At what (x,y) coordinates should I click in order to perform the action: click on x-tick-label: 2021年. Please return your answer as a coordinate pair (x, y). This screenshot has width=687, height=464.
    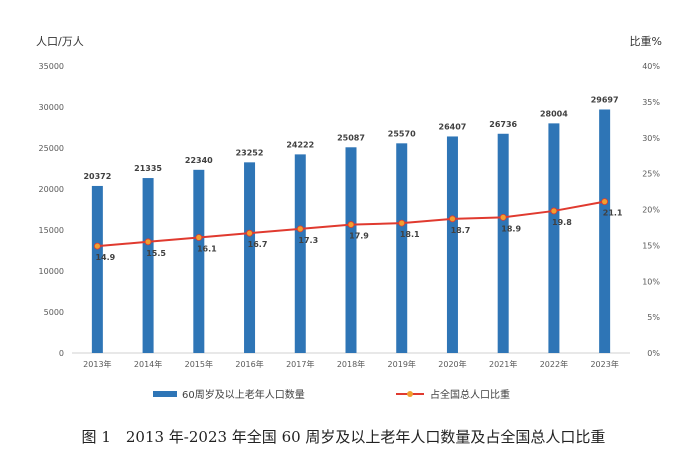
    Looking at the image, I should click on (503, 364).